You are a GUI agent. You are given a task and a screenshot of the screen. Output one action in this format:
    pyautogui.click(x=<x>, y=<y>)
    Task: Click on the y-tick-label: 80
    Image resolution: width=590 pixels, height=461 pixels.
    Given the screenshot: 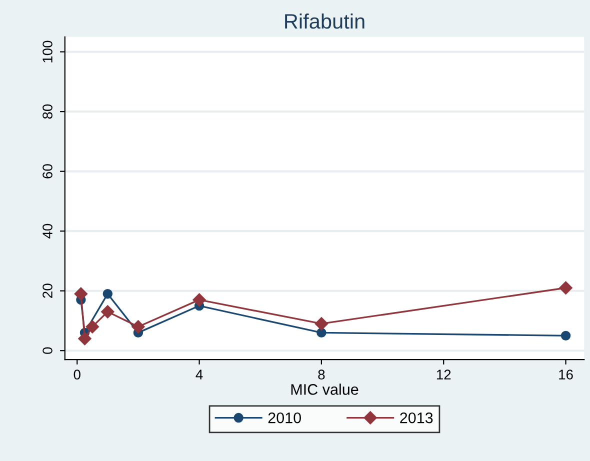 What is the action you would take?
    pyautogui.click(x=47, y=111)
    